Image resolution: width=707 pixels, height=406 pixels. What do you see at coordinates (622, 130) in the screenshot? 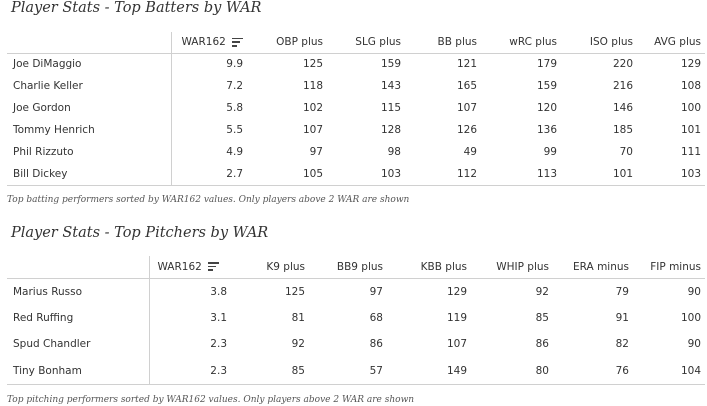
I see `stat-cell: 185` at bounding box center [622, 130].